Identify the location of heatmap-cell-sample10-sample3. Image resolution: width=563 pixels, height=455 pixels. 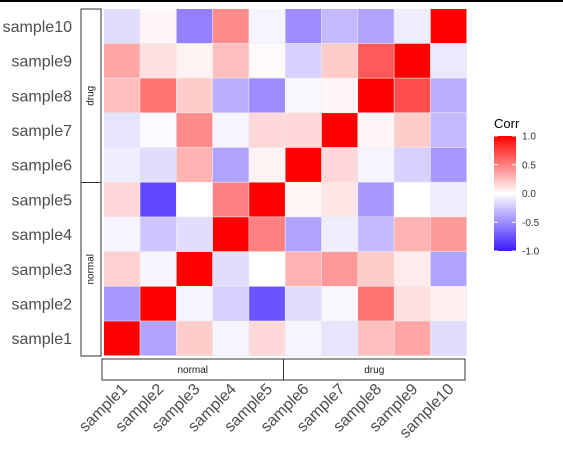
(194, 26).